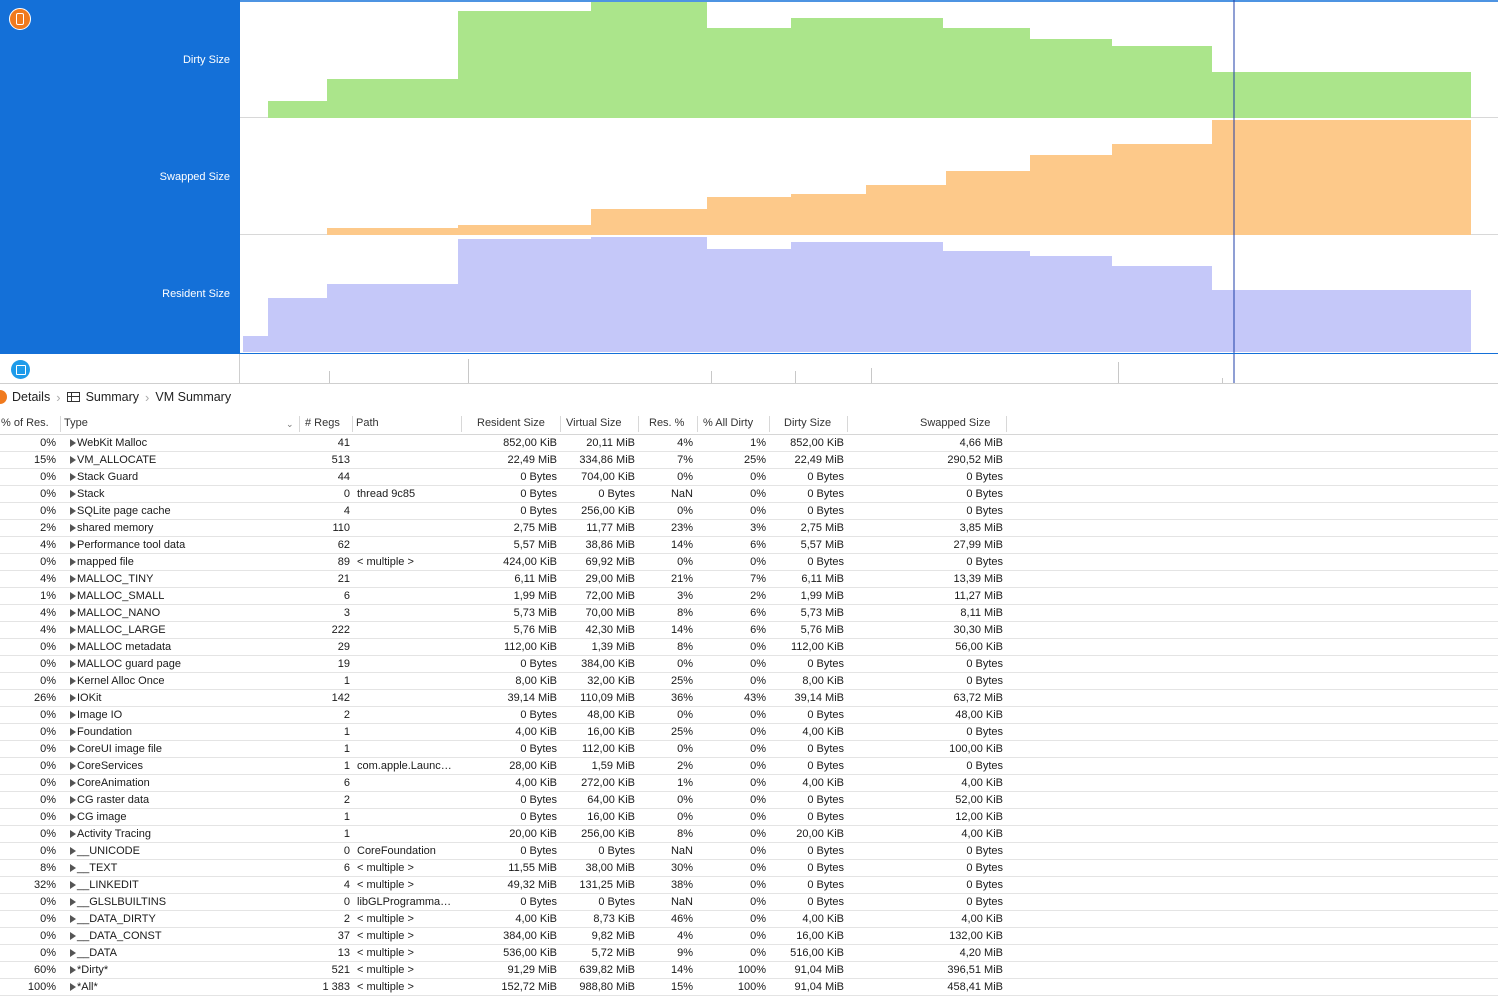 The image size is (1498, 996). I want to click on cell-swapped: 0 Bytes, so click(984, 681).